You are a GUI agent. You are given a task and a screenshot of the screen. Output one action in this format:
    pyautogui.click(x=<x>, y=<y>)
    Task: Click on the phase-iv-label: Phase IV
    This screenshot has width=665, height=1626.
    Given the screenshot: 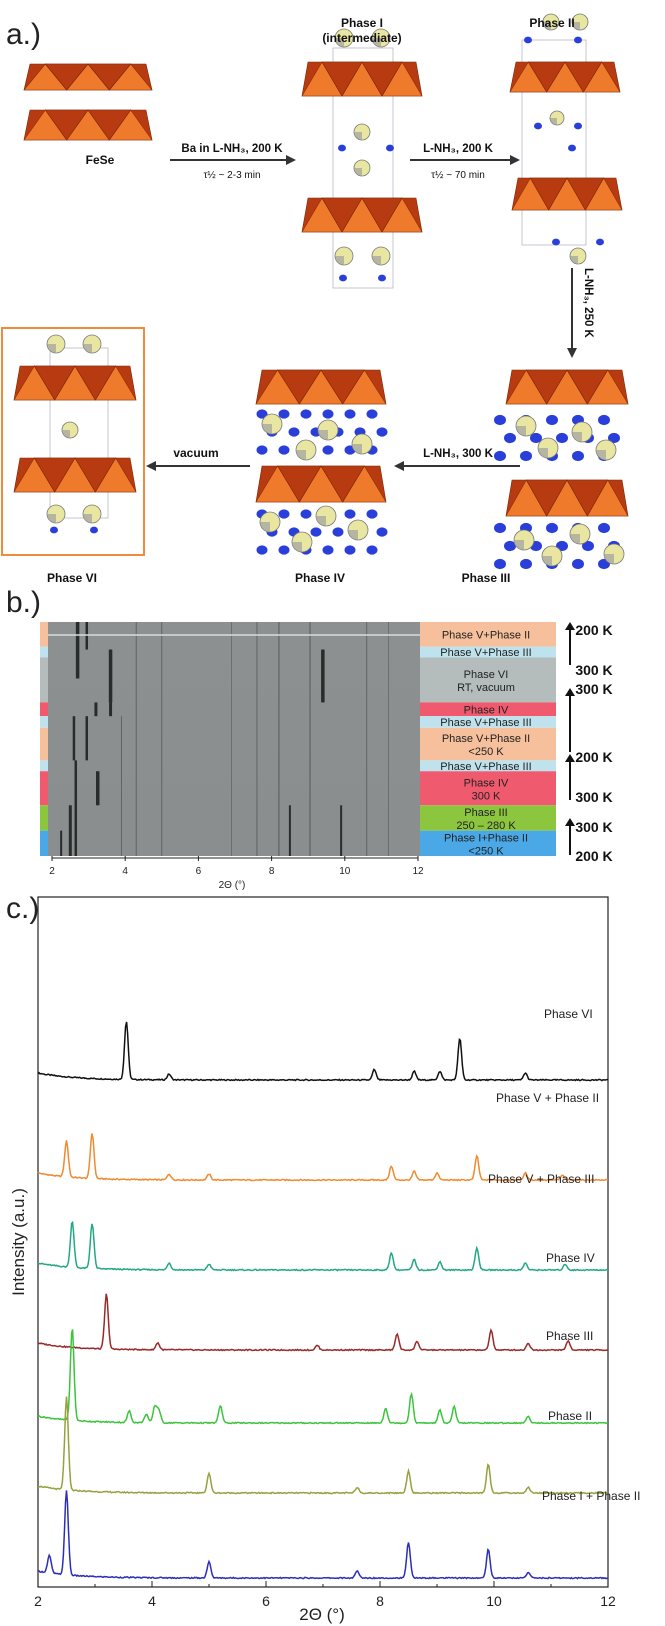 What is the action you would take?
    pyautogui.click(x=320, y=578)
    